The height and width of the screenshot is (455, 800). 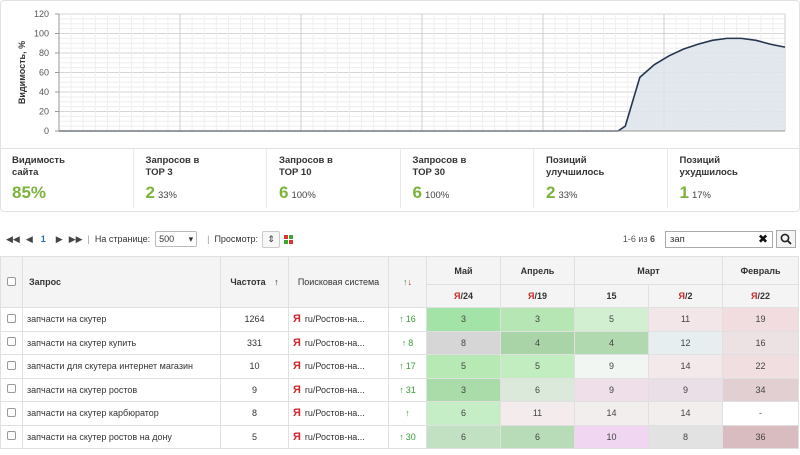 I want to click on first-page-icon: ◀◀, so click(x=13, y=238).